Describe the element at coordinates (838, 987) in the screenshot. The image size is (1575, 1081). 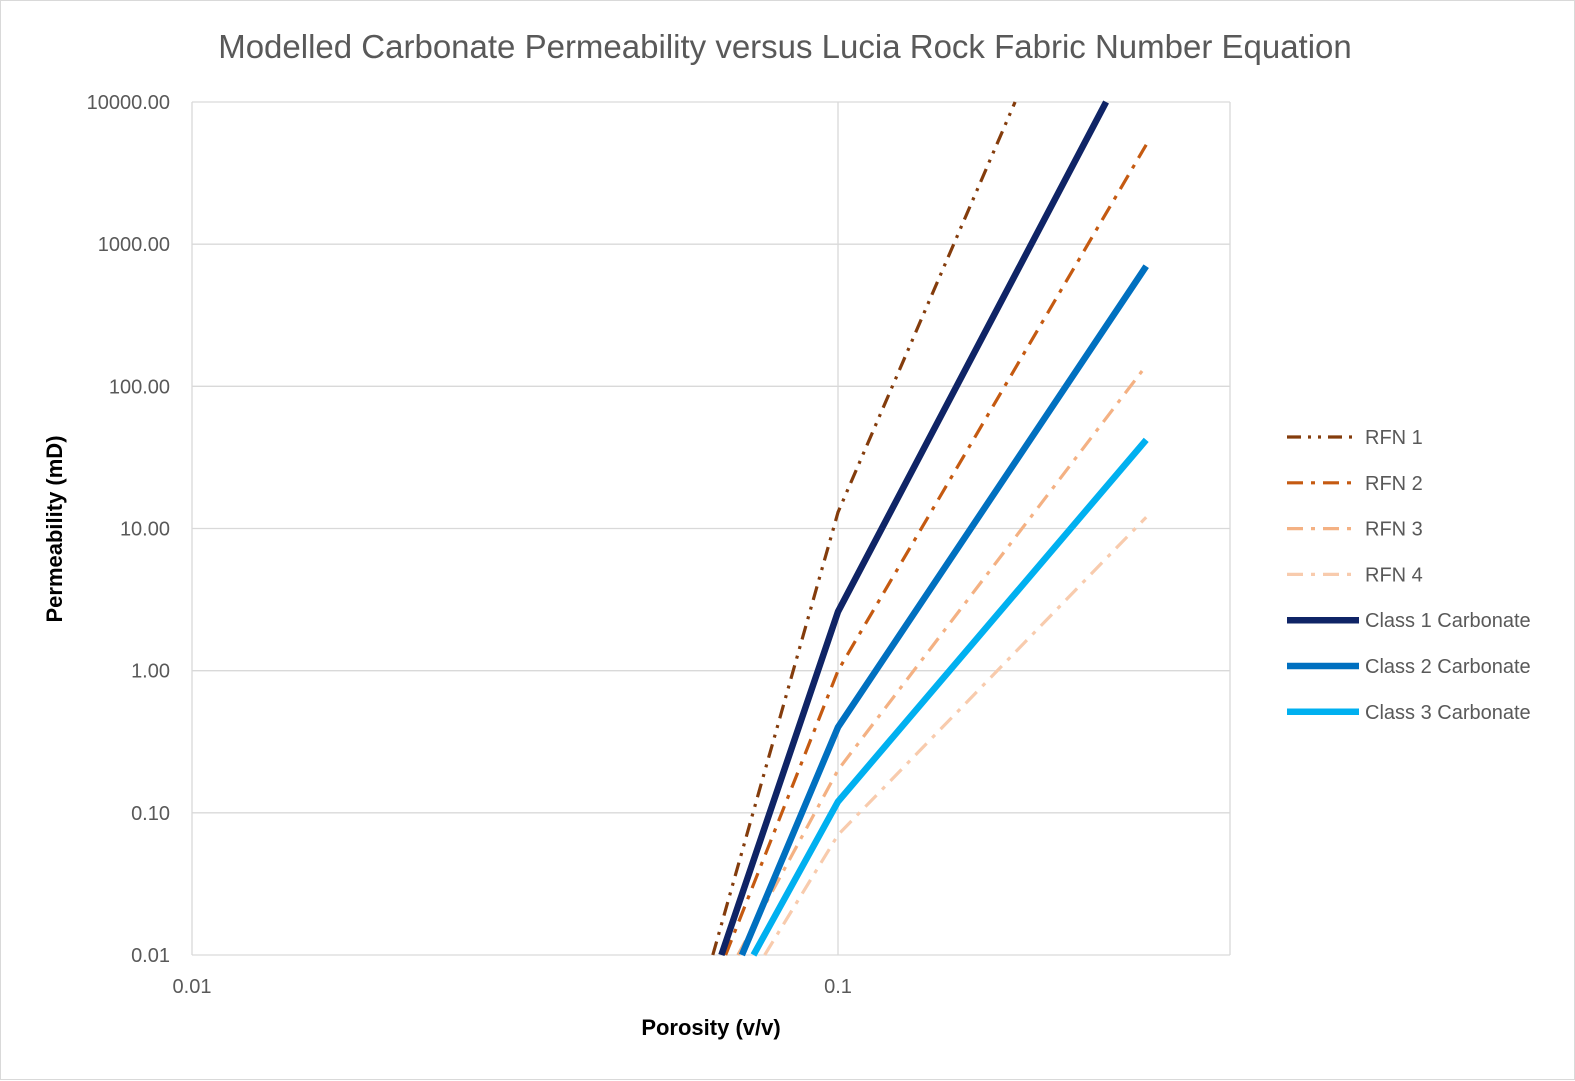
I see `x-tick-label: 0.1` at that location.